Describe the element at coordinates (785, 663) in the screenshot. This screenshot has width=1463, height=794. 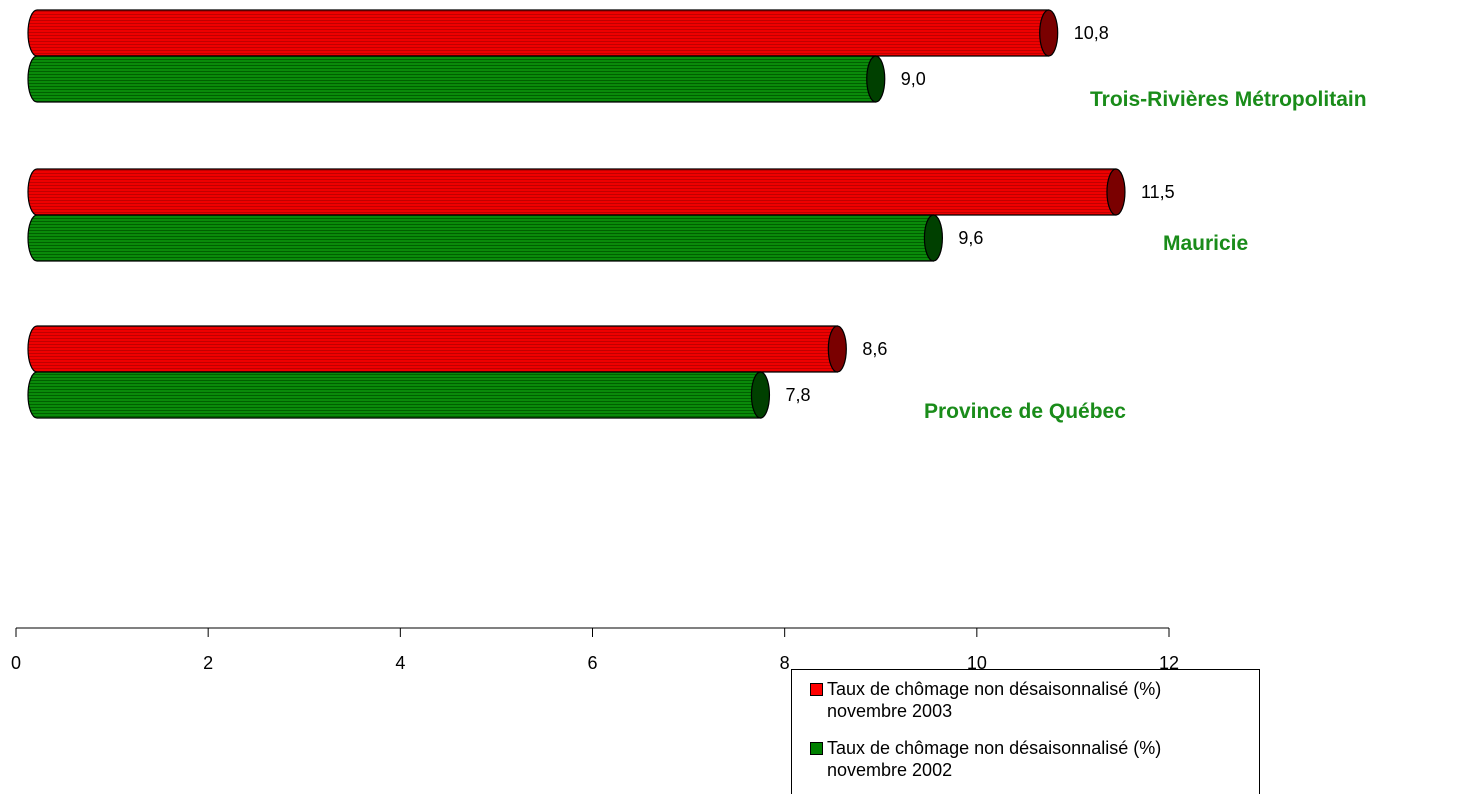
I see `x-tick-label-8: 8` at that location.